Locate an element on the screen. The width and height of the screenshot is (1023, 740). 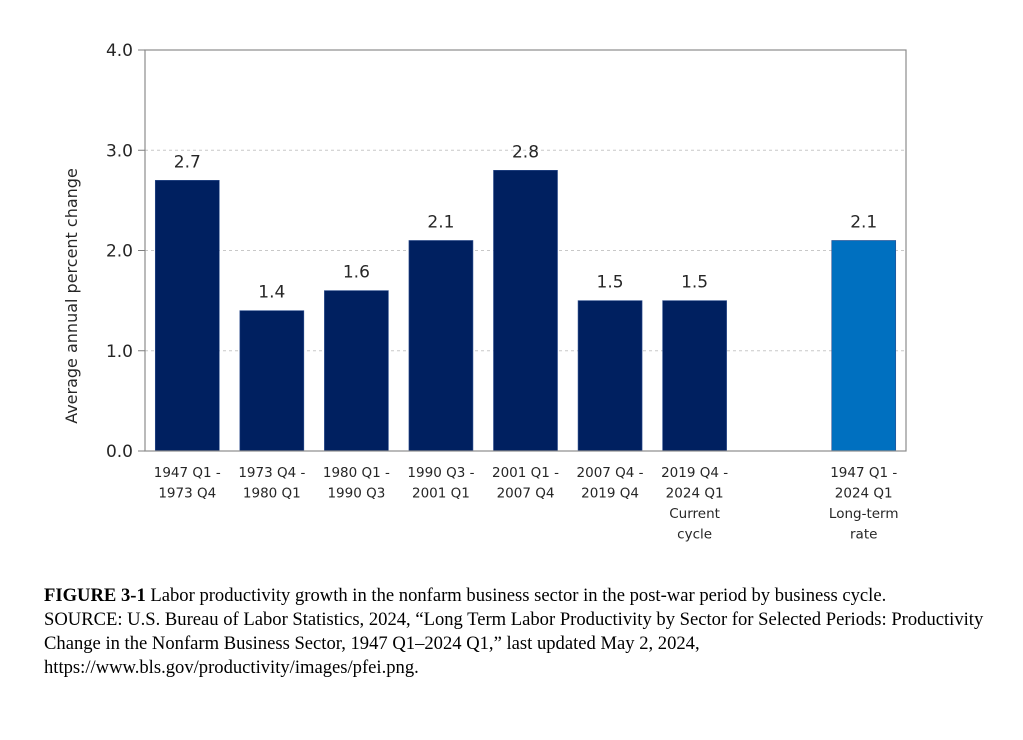
data-label: 2.7 is located at coordinates (187, 162).